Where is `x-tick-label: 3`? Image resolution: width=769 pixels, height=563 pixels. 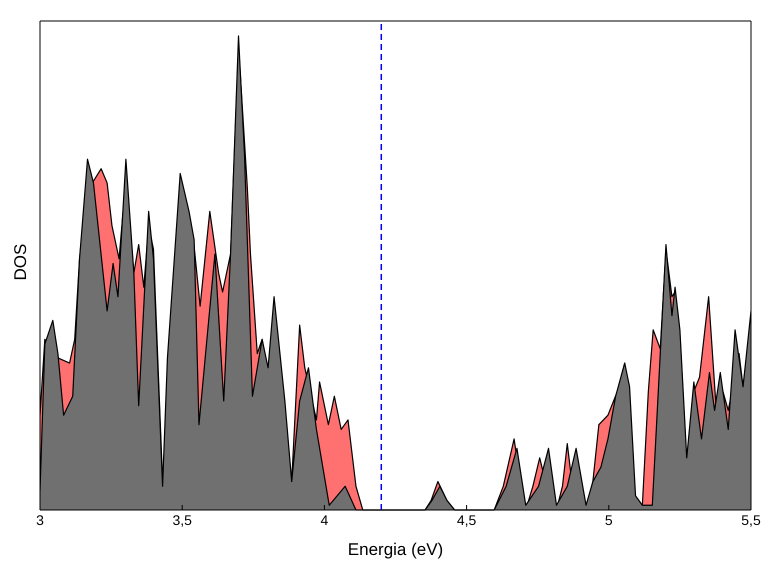
x-tick-label: 3 is located at coordinates (40, 520).